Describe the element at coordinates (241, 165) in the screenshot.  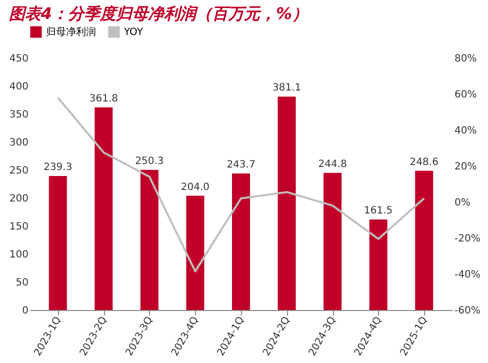
I see `data-label: 243.7` at that location.